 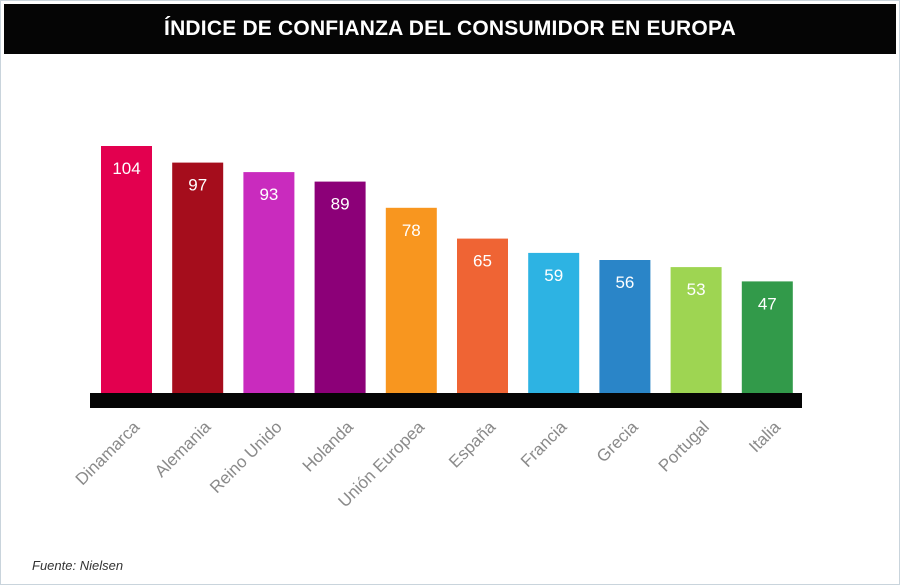 I want to click on value-label-6: 59, so click(x=553, y=275).